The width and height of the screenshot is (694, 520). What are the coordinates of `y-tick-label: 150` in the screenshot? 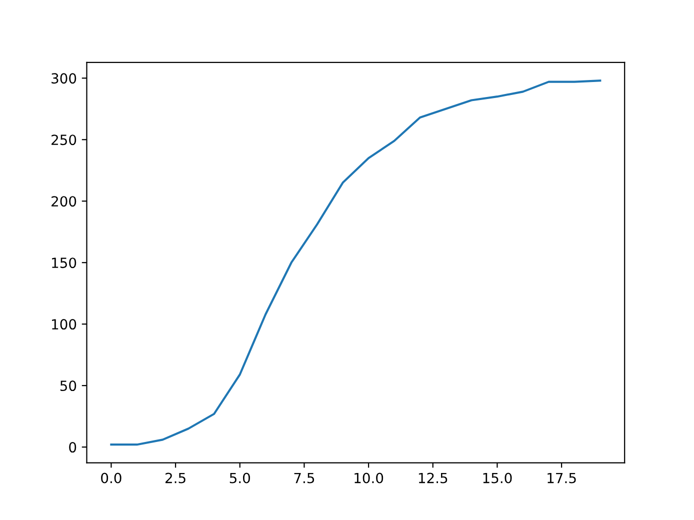 It's located at (64, 263).